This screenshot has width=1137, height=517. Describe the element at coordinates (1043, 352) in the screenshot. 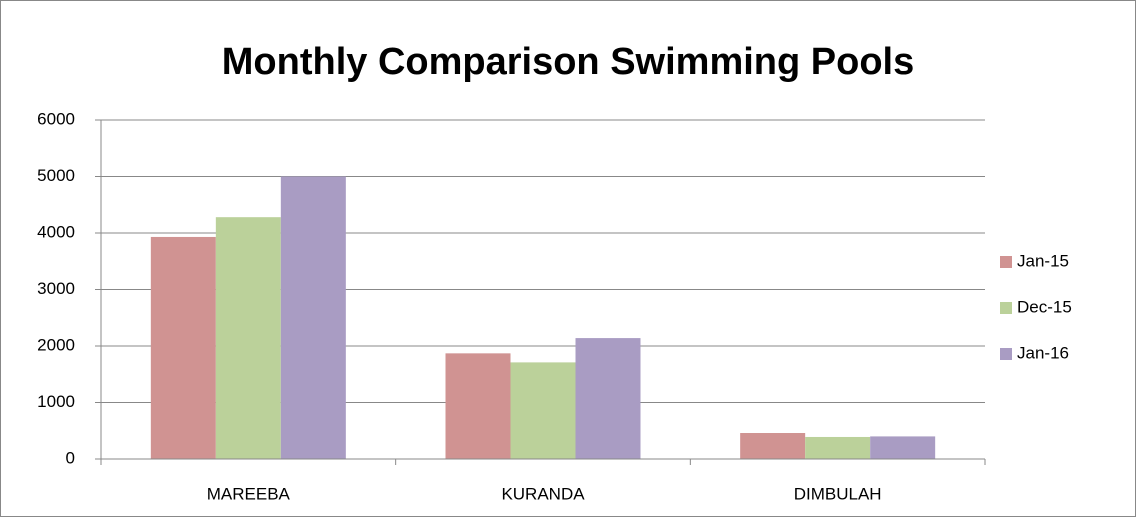

I see `legend-label: Jan-16` at that location.